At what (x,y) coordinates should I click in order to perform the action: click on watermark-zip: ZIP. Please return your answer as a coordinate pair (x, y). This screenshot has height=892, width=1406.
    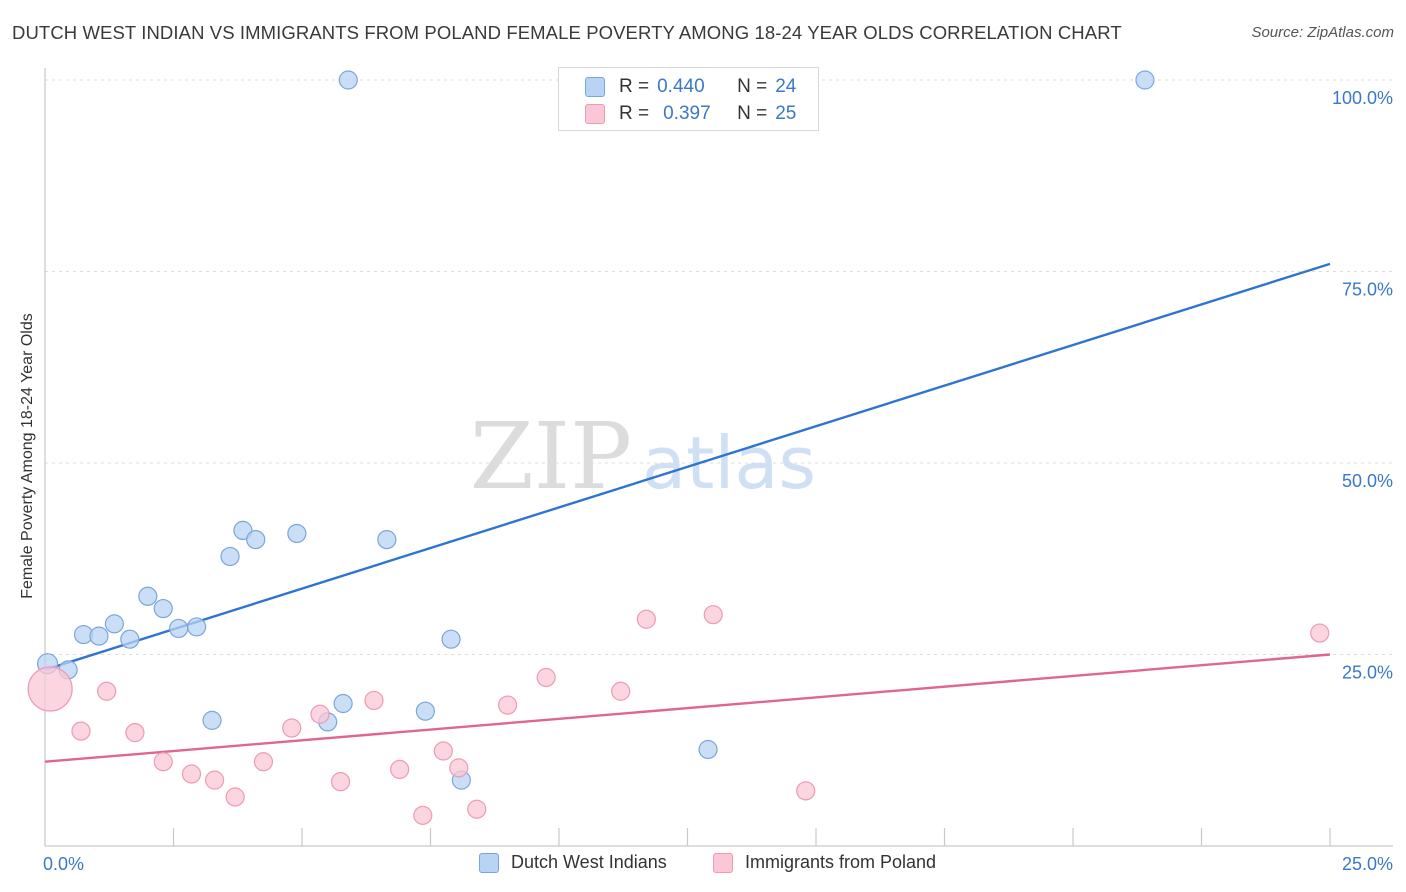
    Looking at the image, I should click on (551, 456).